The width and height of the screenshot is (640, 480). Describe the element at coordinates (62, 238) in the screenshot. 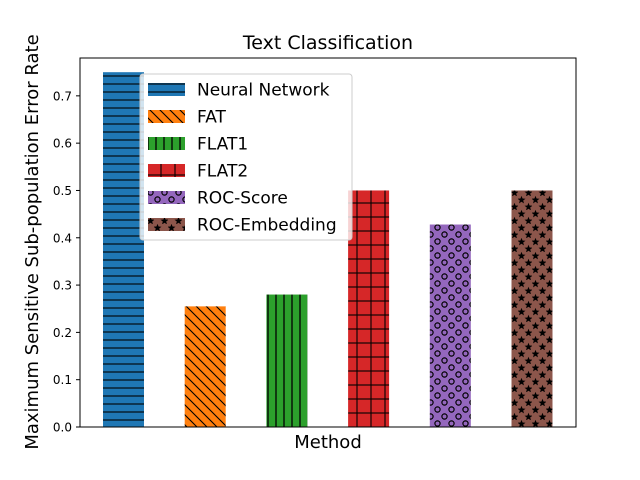

I see `y-tick-label: 0.4` at that location.